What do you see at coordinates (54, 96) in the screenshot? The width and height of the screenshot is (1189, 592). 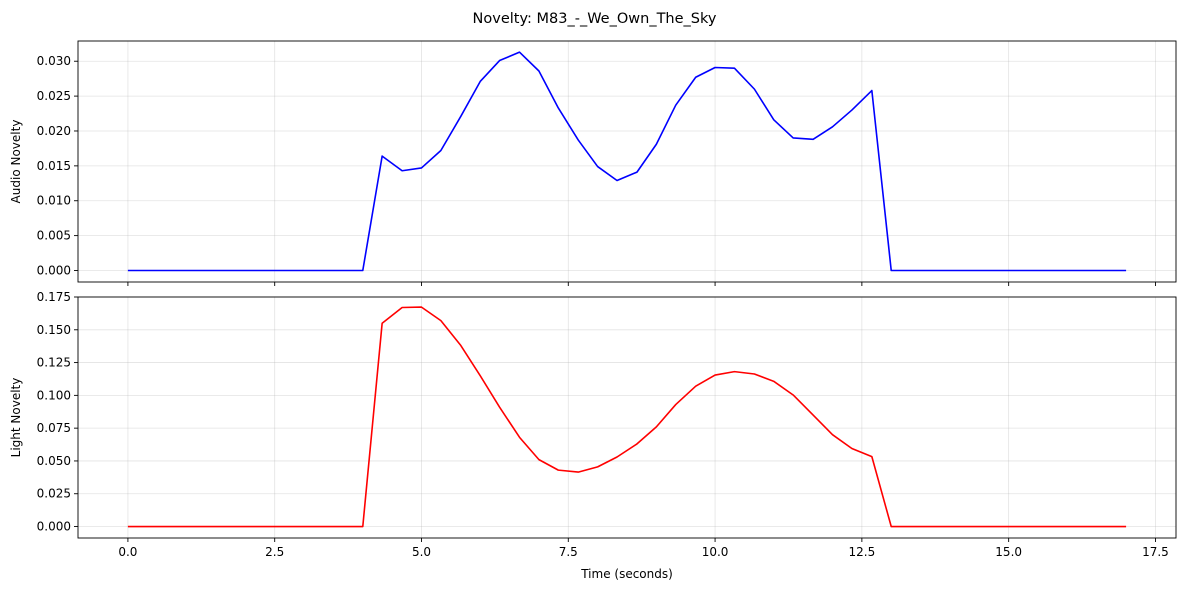 I see `audio-y-tick-label: 0.025` at bounding box center [54, 96].